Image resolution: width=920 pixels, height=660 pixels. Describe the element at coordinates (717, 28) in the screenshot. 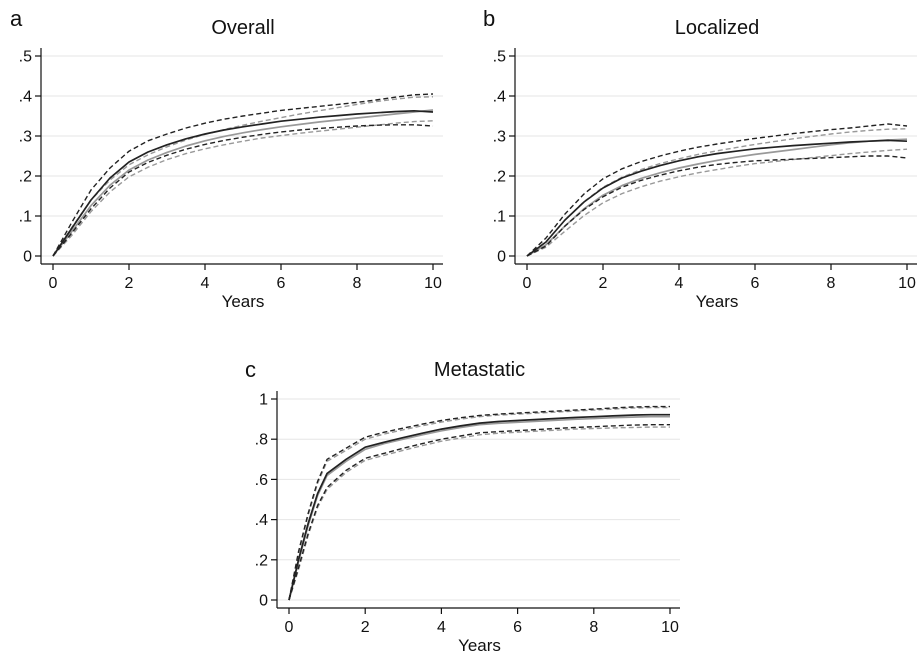

I see `panel-title: Localized` at that location.